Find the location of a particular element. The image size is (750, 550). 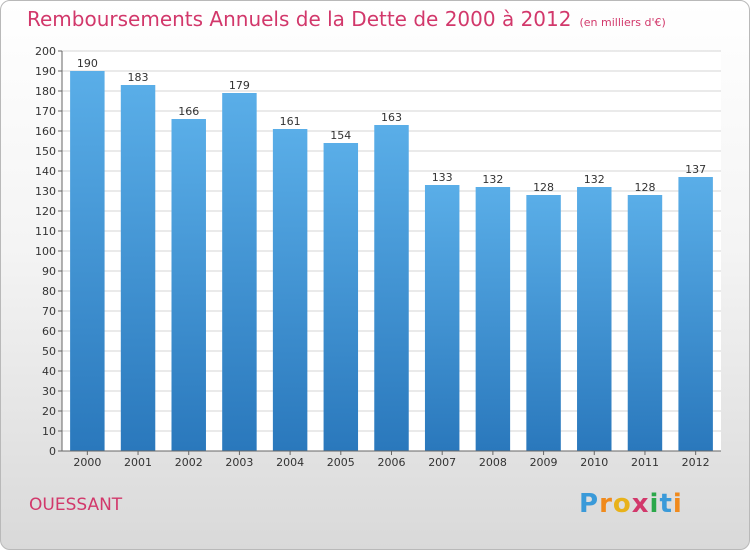

x-tick-label-2010: 2010 is located at coordinates (594, 462).